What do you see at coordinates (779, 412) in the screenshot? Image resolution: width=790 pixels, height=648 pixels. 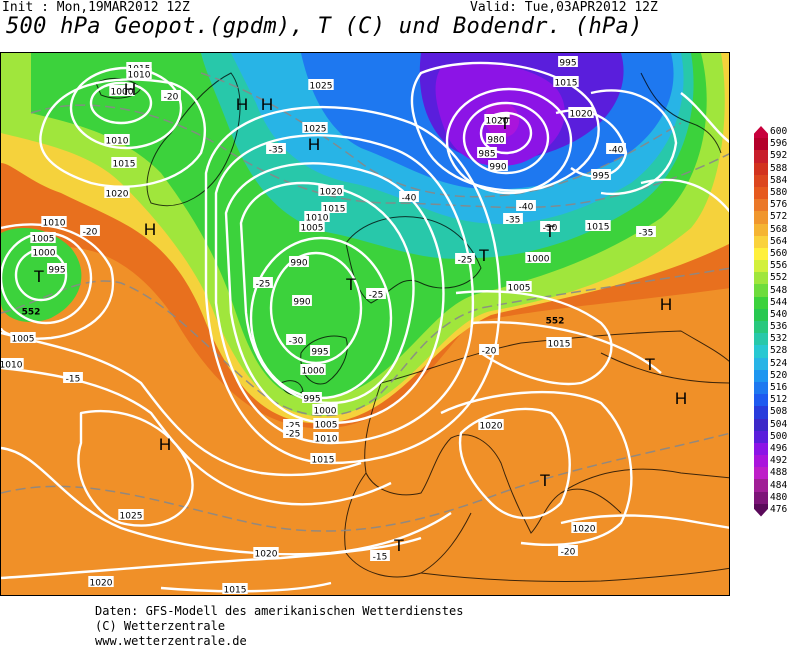 I see `colorbar-level-label: 508` at bounding box center [779, 412].